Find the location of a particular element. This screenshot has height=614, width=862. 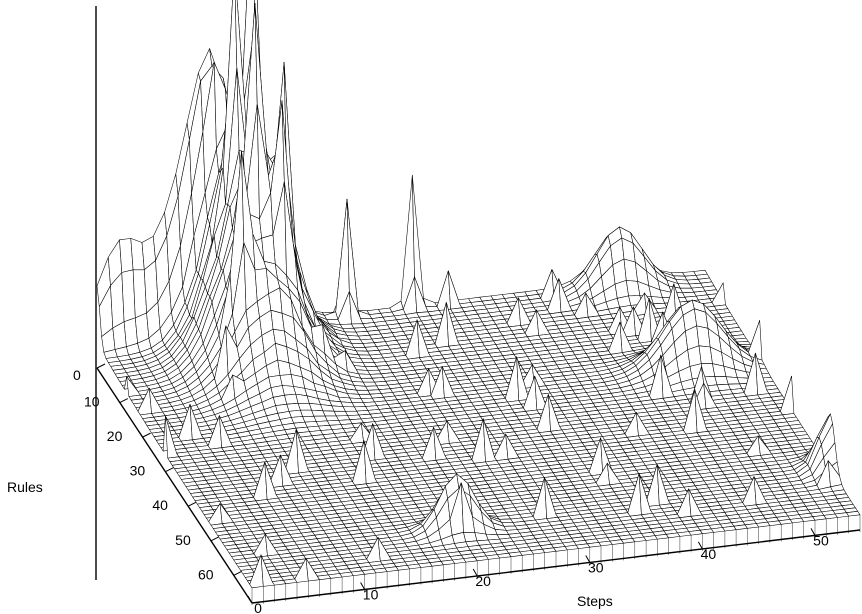

rules-tick-label: 40 is located at coordinates (160, 505).